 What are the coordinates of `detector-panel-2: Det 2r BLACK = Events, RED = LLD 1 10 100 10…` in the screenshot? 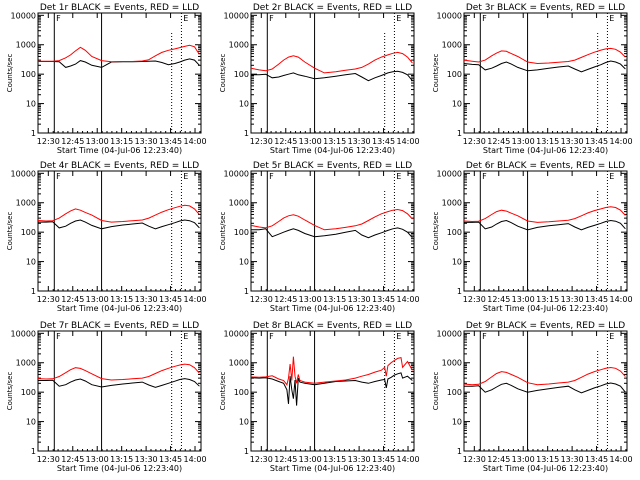 It's located at (319, 79).